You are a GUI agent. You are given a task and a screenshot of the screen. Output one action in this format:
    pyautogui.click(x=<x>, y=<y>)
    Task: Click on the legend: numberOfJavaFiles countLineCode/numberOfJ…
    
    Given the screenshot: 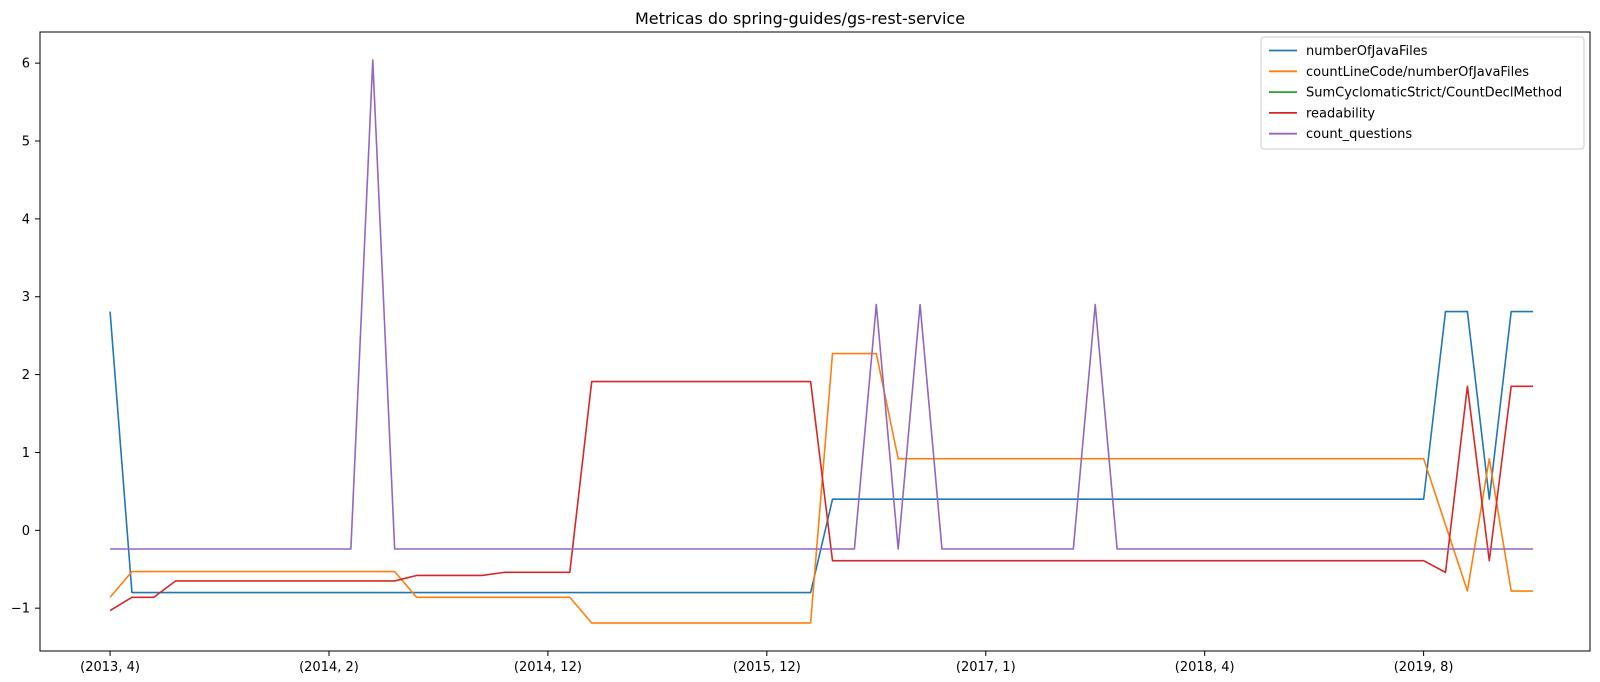 What is the action you would take?
    pyautogui.click(x=1422, y=93)
    